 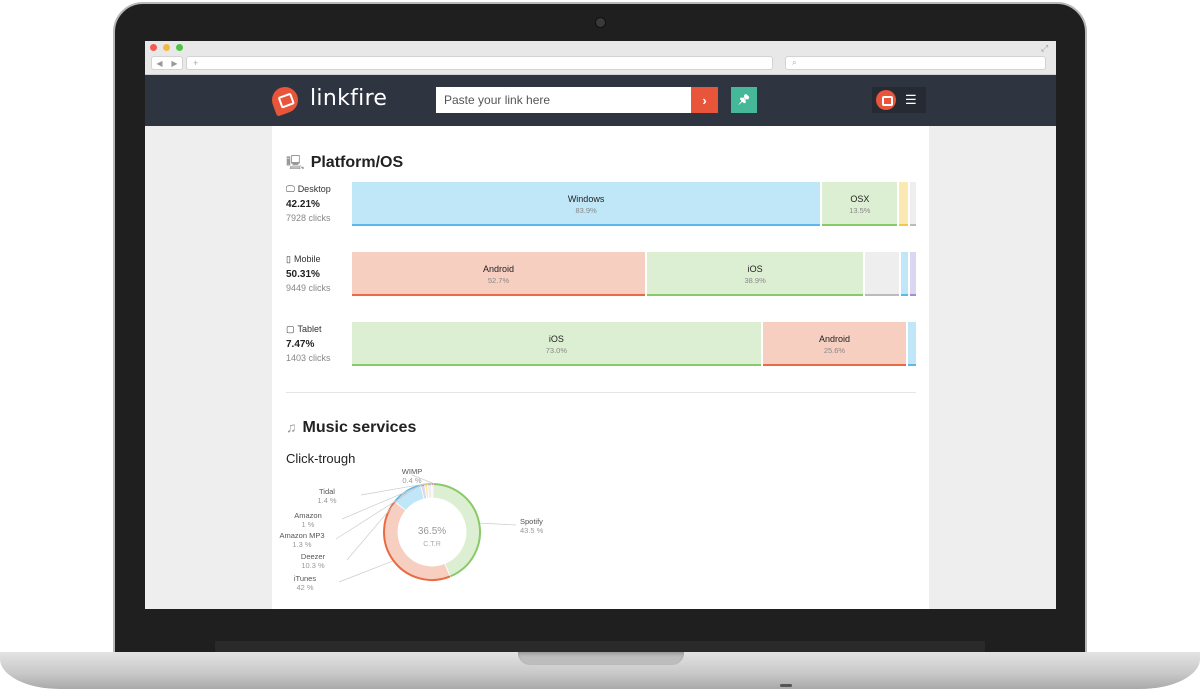 What do you see at coordinates (305, 578) in the screenshot?
I see `service-name: iTunes` at bounding box center [305, 578].